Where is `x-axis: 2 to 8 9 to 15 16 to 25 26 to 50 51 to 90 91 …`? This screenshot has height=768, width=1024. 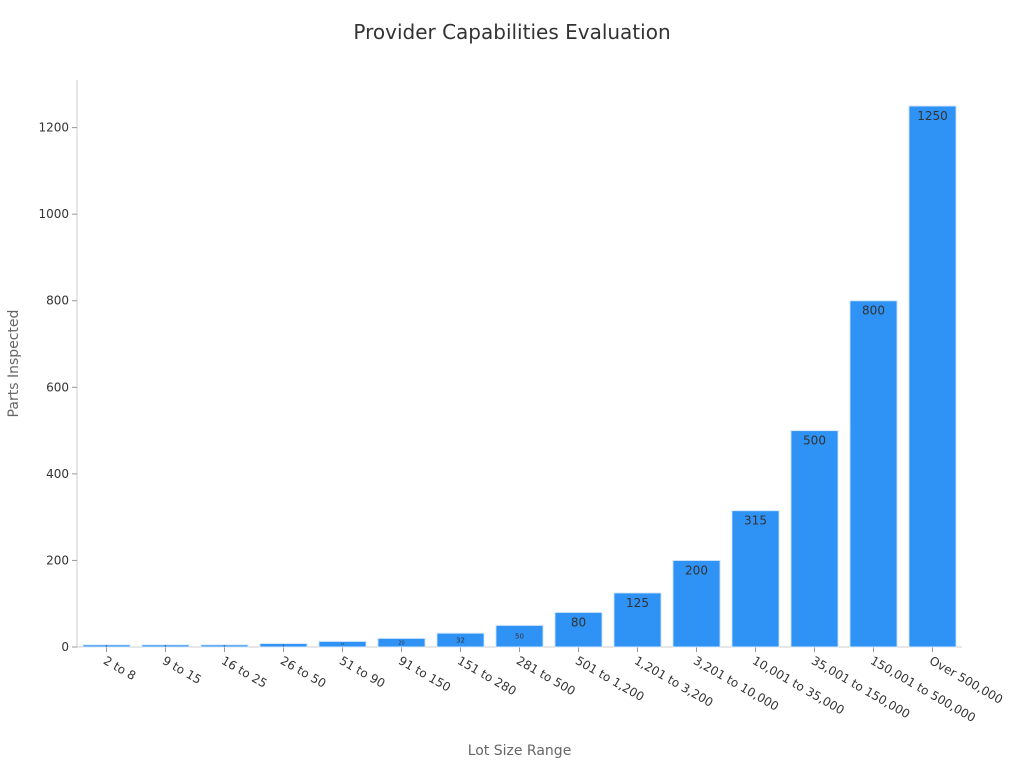
x-axis: 2 to 8 9 to 15 16 to 25 26 to 50 51 to 90 91 … is located at coordinates (541, 685).